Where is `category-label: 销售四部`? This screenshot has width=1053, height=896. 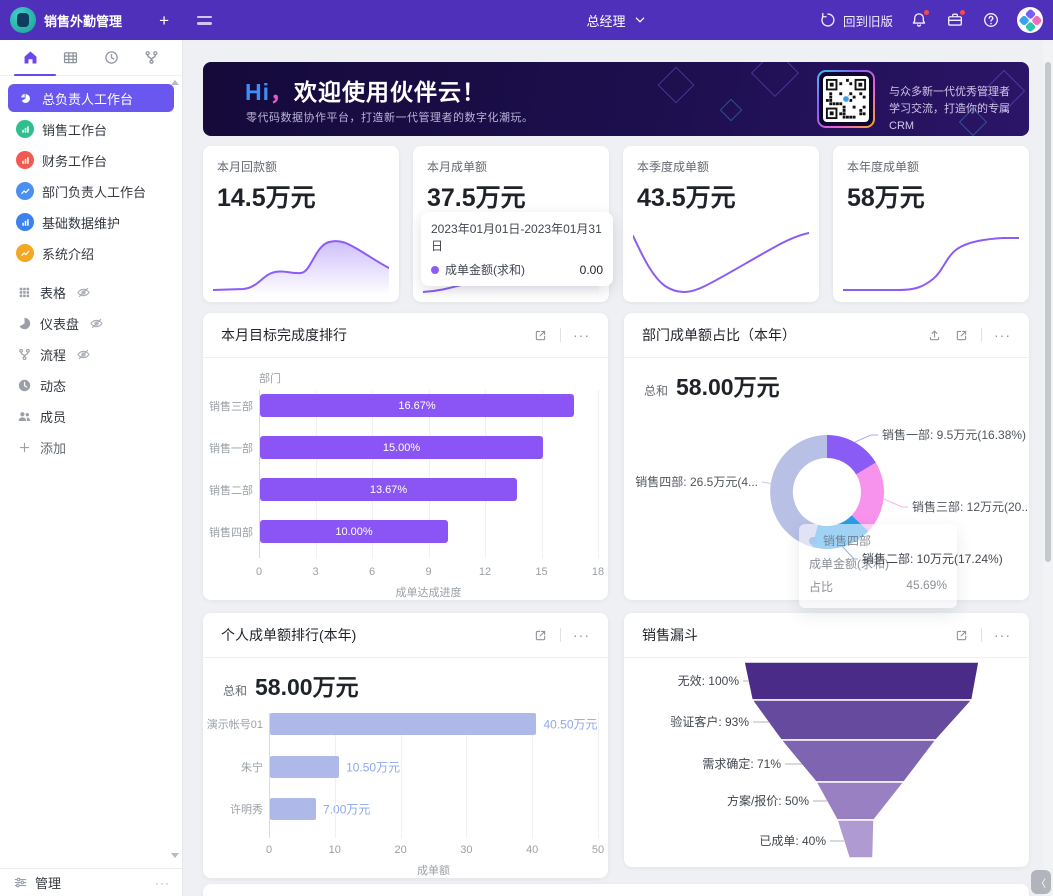
category-label: 销售四部 is located at coordinates (231, 532).